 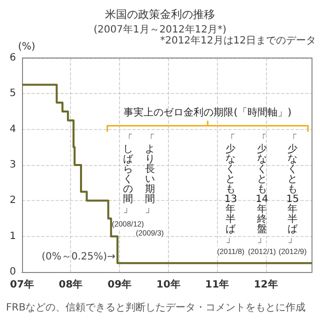 I want to click on y-tick-label: 0, so click(x=13, y=272).